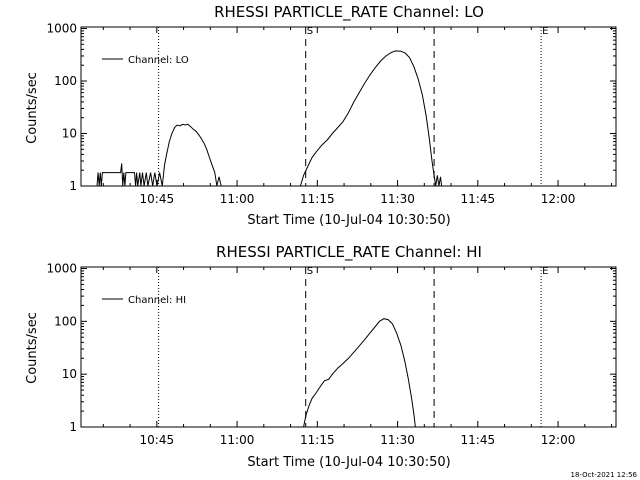 This screenshot has height=480, width=640. Describe the element at coordinates (604, 475) in the screenshot. I see `timestamp: 18-Oct-2021 12:56` at that location.